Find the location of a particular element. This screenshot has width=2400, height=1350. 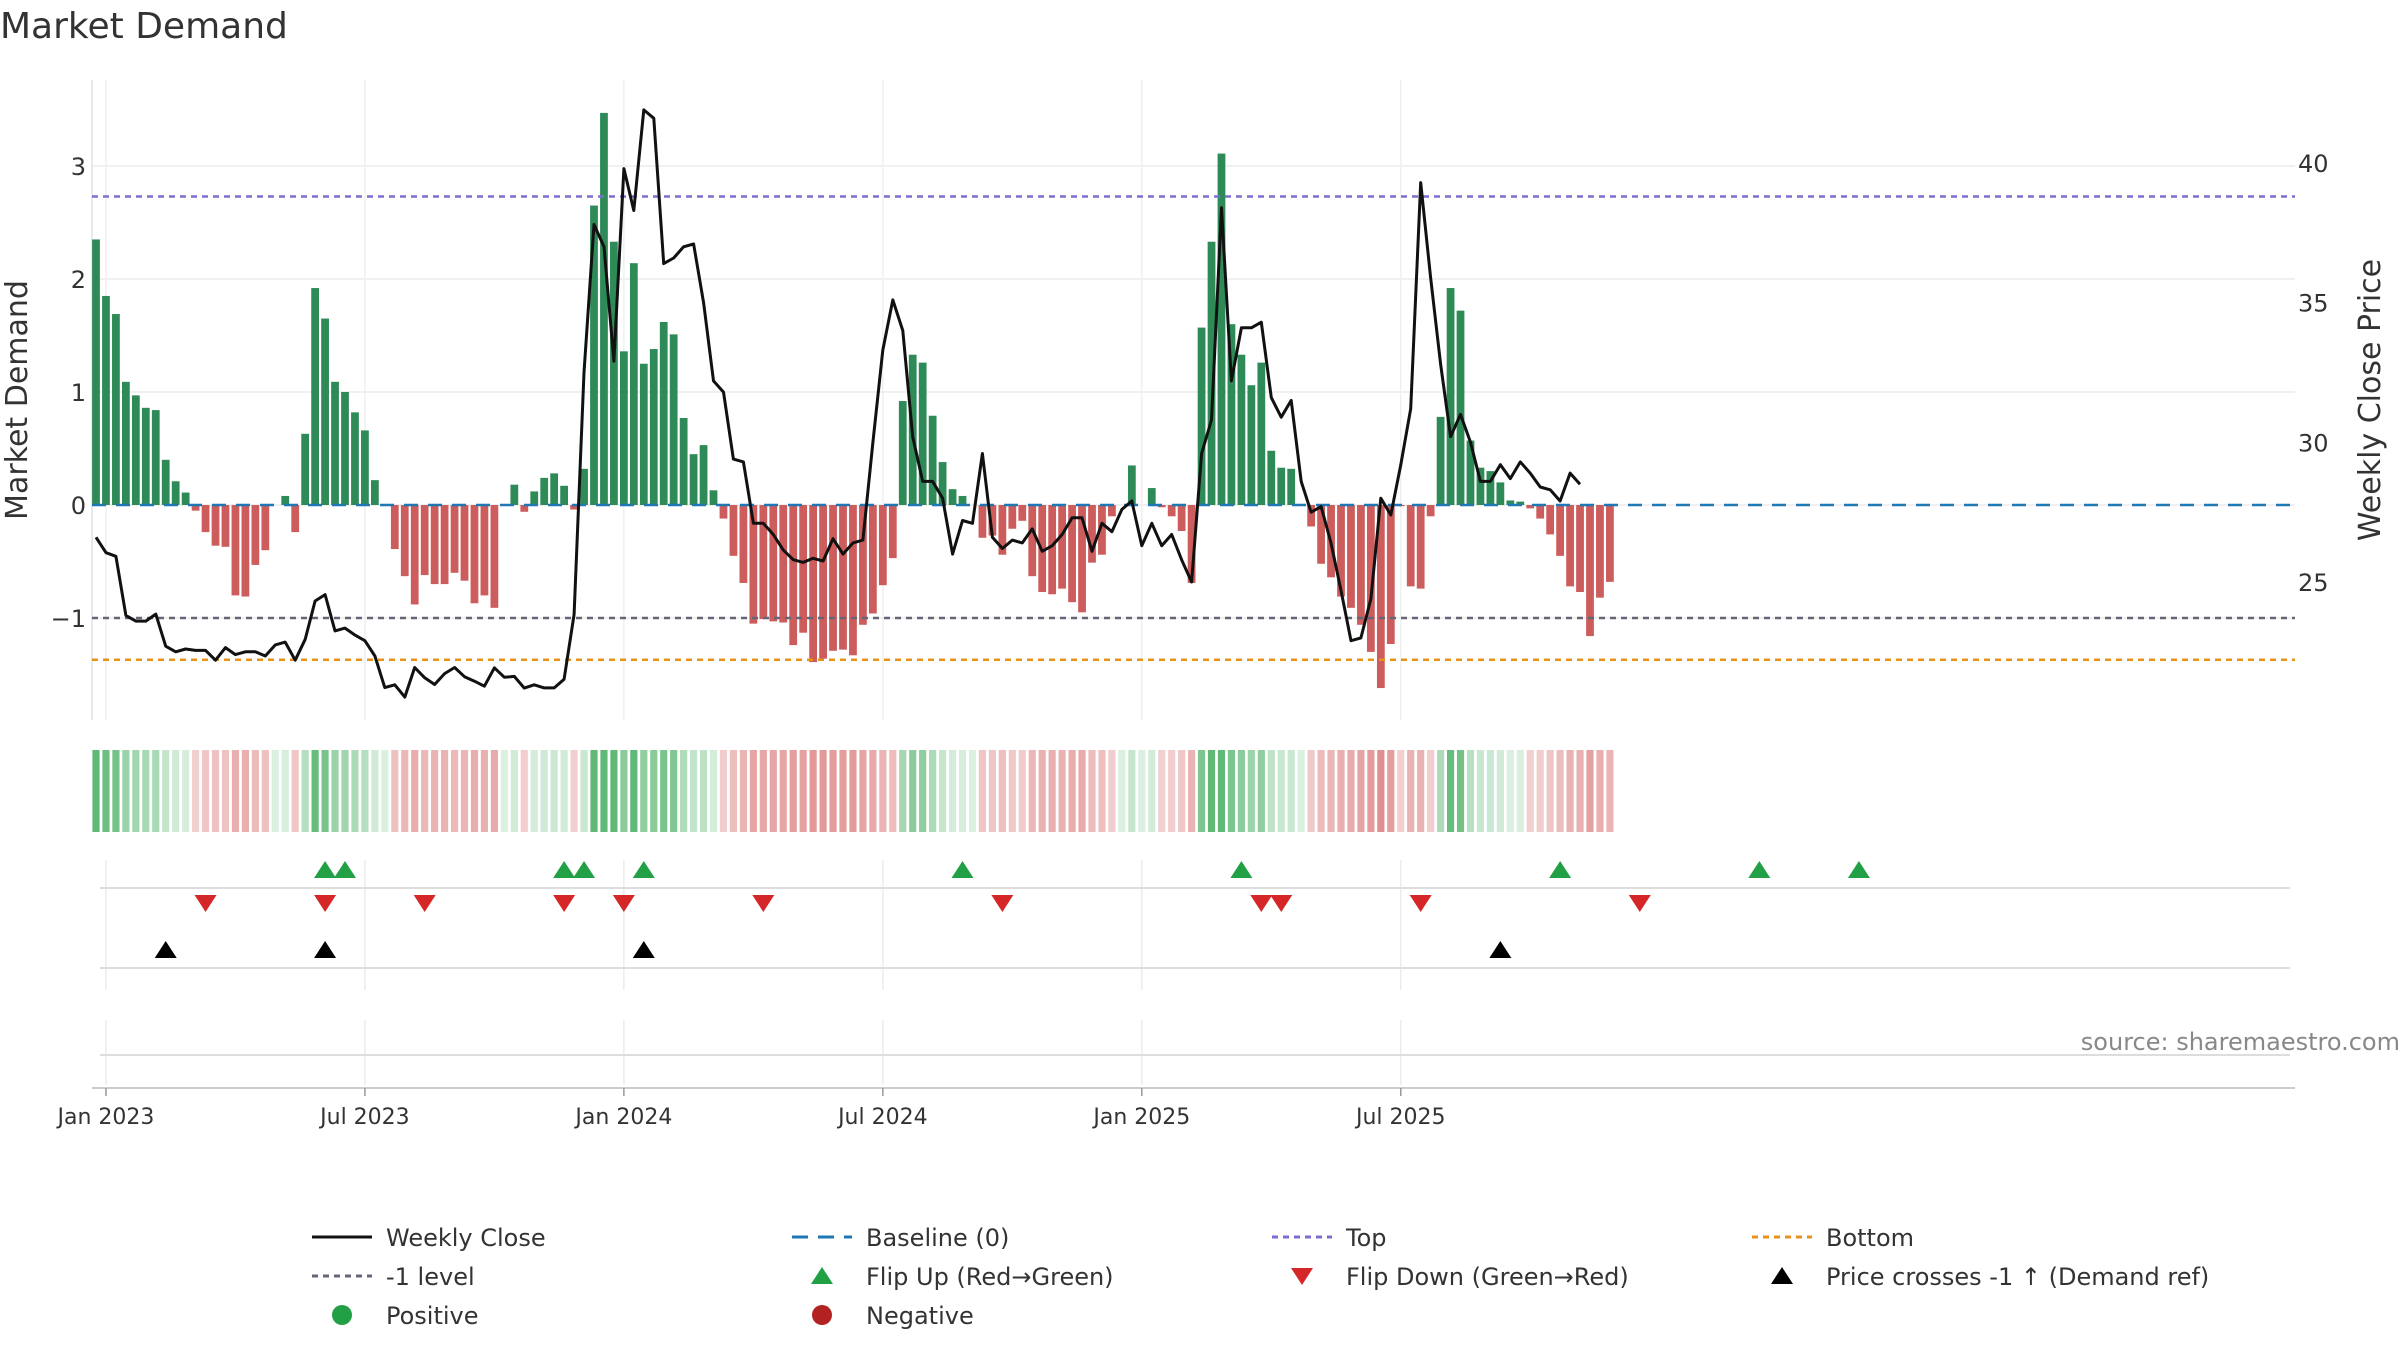

y-tick-left: 1 is located at coordinates (78, 393).